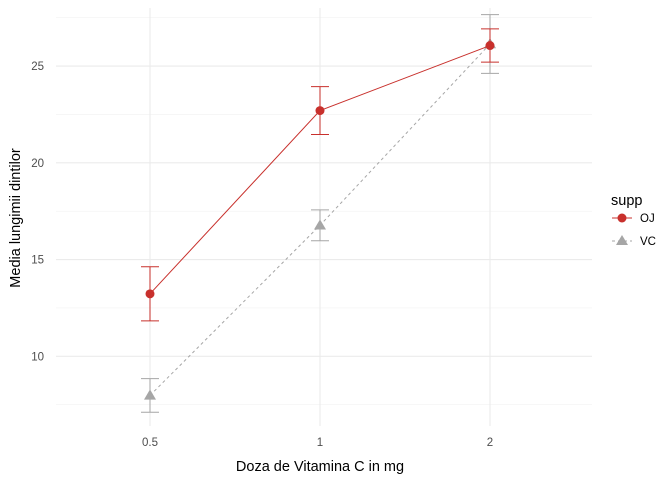 The image size is (672, 480). I want to click on y-tick-labels: 10 15 20 25, so click(37, 212).